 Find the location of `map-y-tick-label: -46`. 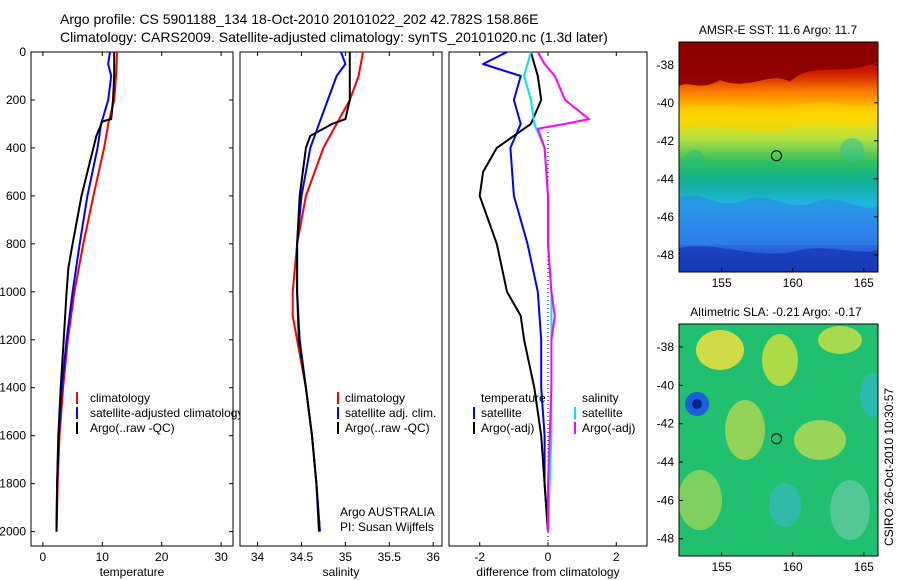

map-y-tick-label: -46 is located at coordinates (666, 217).